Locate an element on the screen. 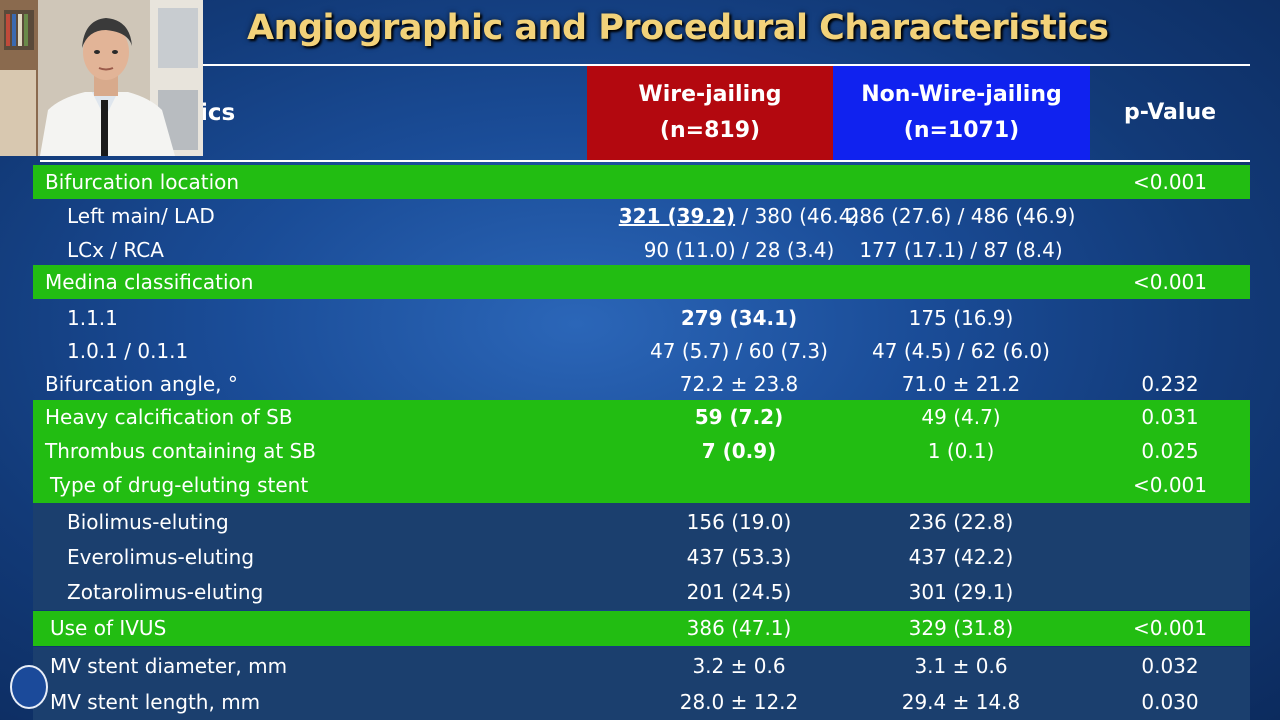 This screenshot has width=1280, height=720. row-wire-value: 156 (19.0) is located at coordinates (739, 522).